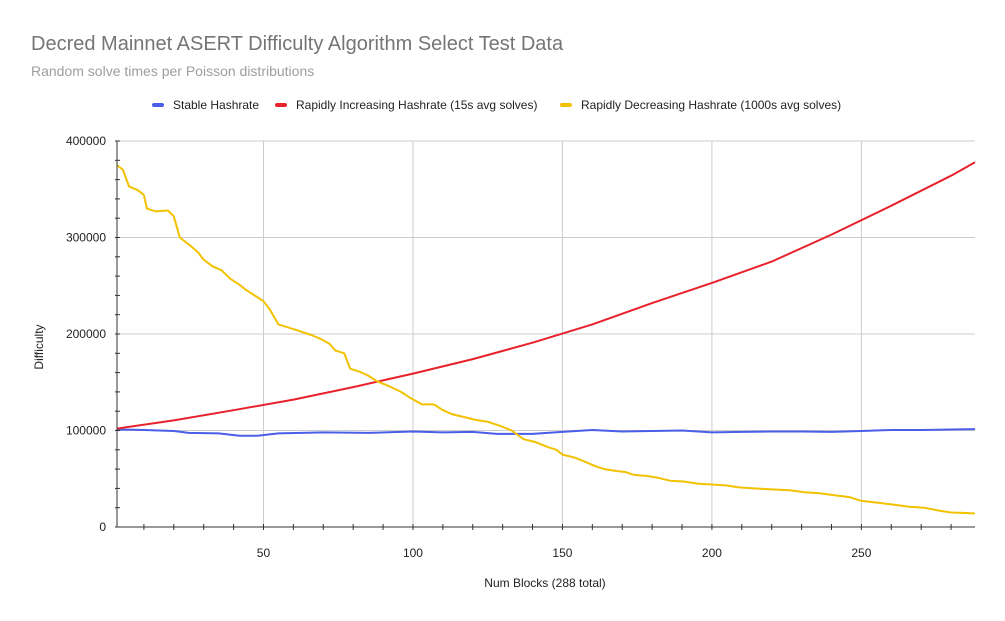  I want to click on x-tick-label: 150, so click(562, 553).